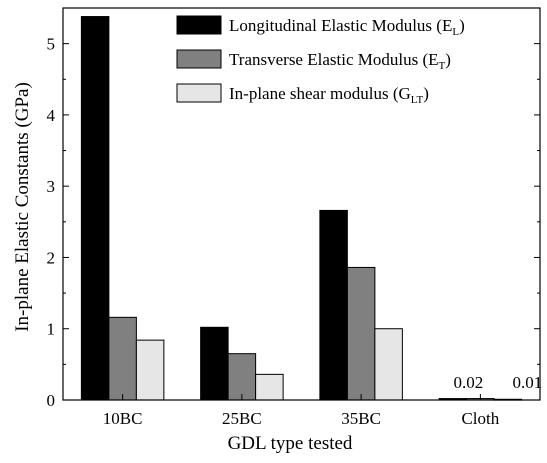  I want to click on legend-entry-subscript: L, so click(455, 32).